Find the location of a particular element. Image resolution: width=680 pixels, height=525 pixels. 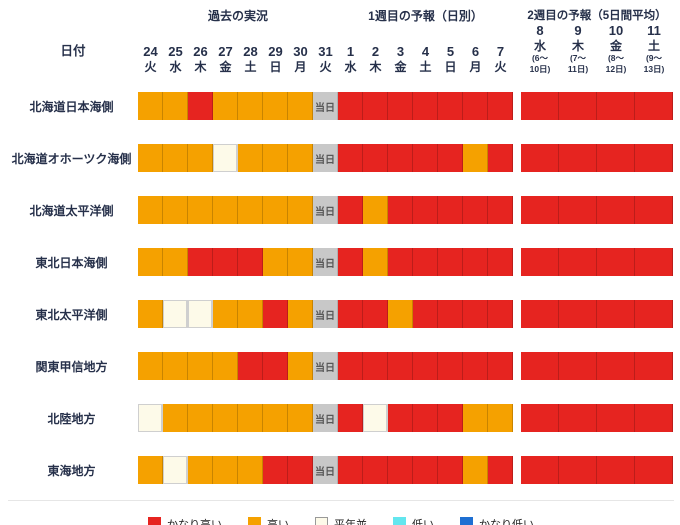

date-number: 31 is located at coordinates (325, 52).